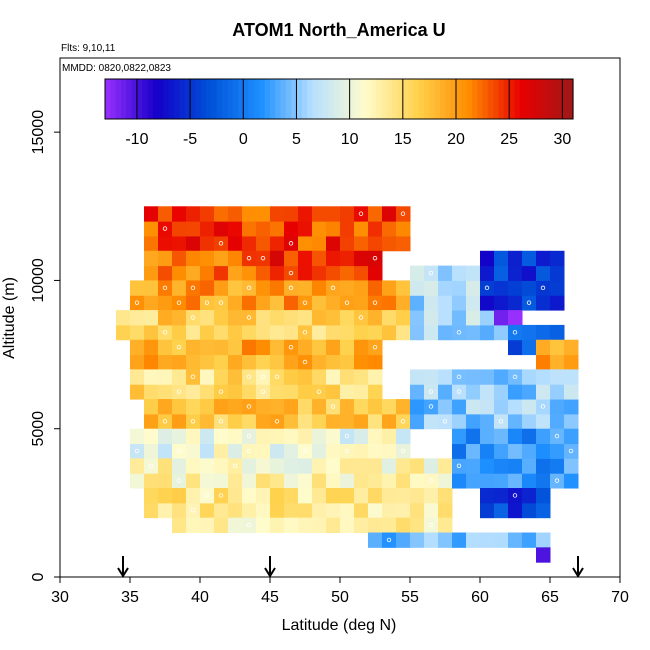 Image resolution: width=650 pixels, height=650 pixels. What do you see at coordinates (480, 597) in the screenshot?
I see `x-tick-label: 60` at bounding box center [480, 597].